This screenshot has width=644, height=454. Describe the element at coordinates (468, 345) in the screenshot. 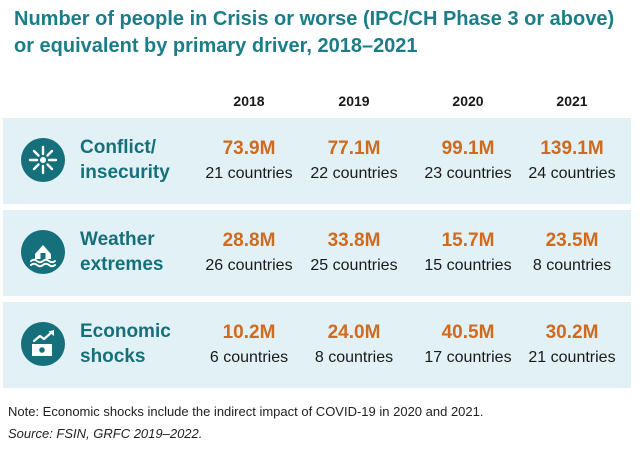

I see `cell-economic-2020: 40.5M 17 countries` at that location.